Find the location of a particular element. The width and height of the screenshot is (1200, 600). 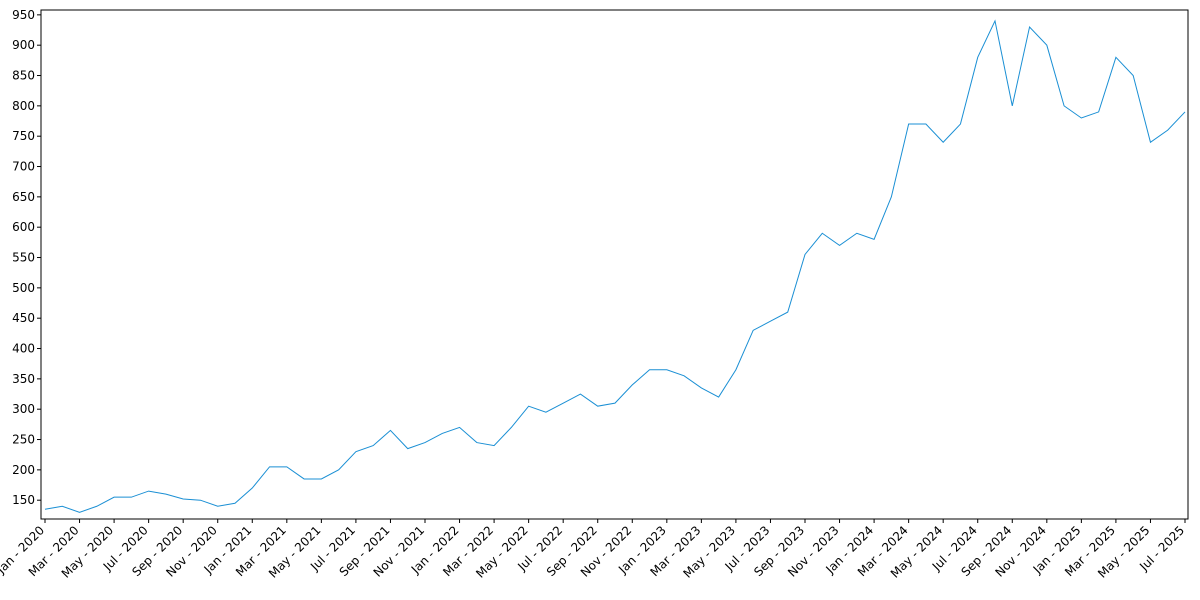

y-tick-label: 450 is located at coordinates (23, 318).